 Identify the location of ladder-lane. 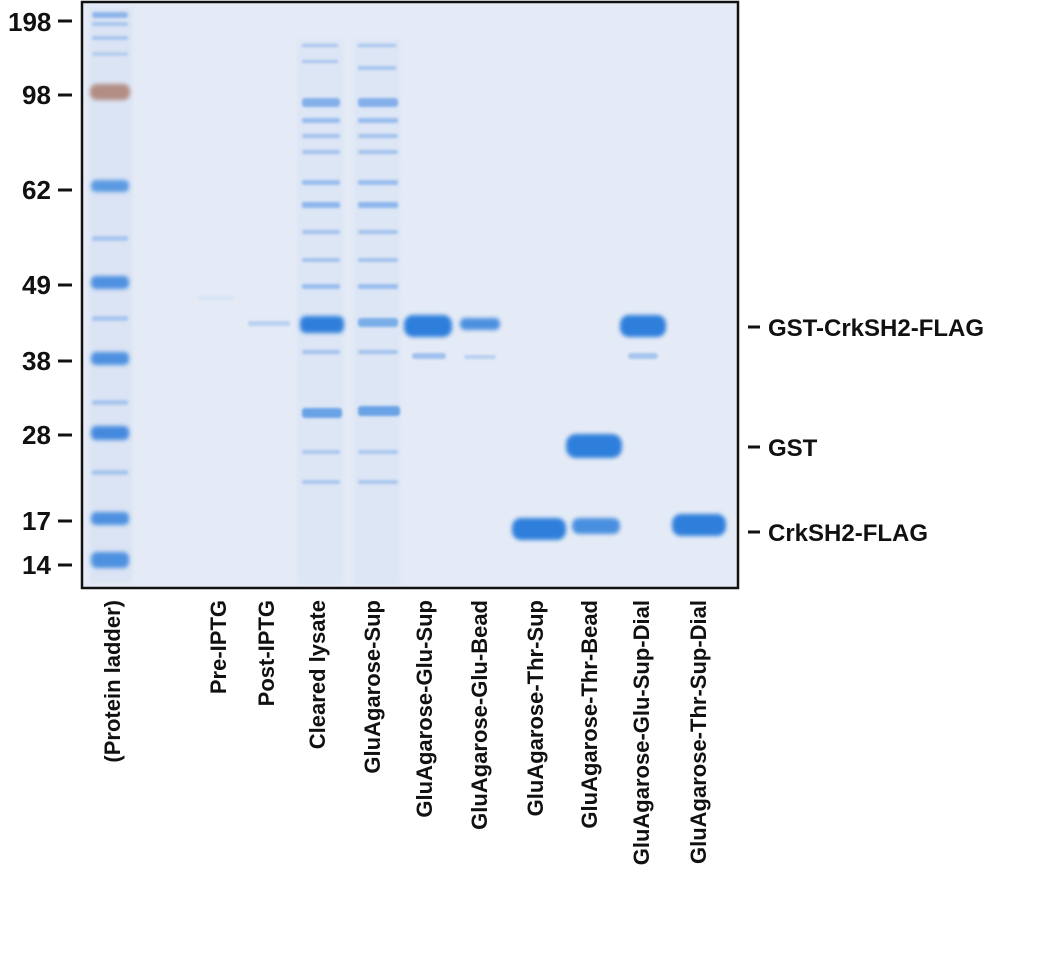
(110, 290).